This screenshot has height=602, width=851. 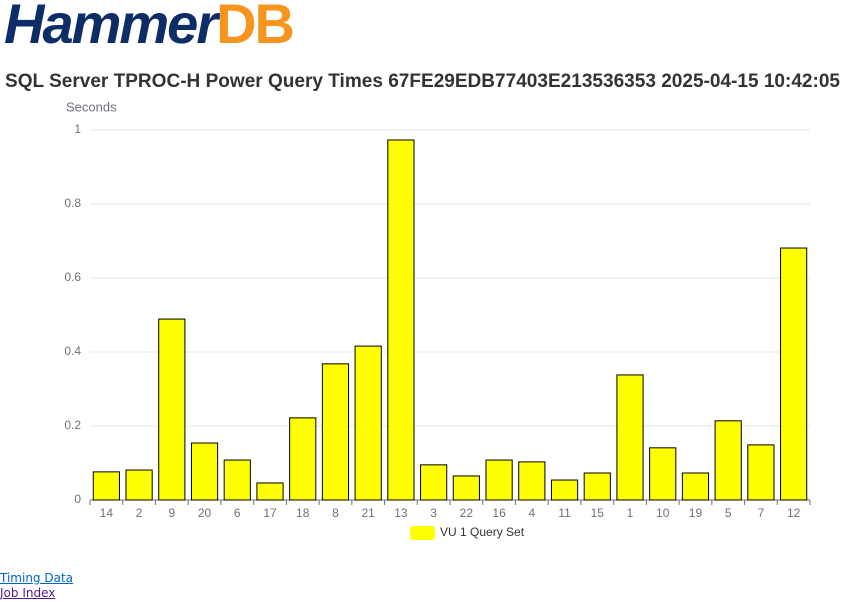 What do you see at coordinates (270, 513) in the screenshot?
I see `x-tick-label: 17` at bounding box center [270, 513].